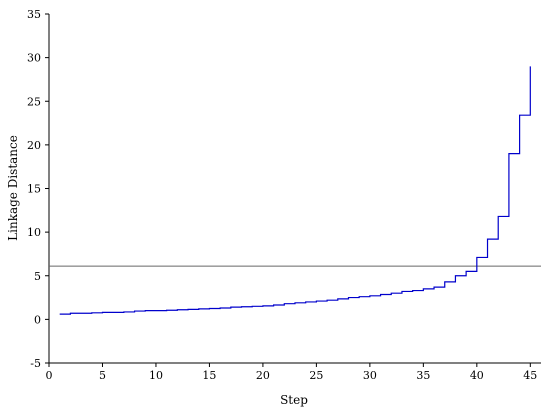 The width and height of the screenshot is (550, 420). What do you see at coordinates (37, 276) in the screenshot?
I see `y-tick-label: 5` at bounding box center [37, 276].